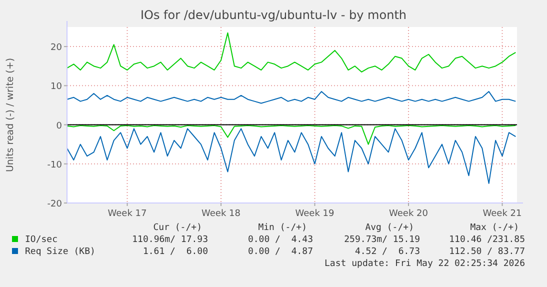 This screenshot has height=287, width=547. Describe the element at coordinates (487, 240) in the screenshot. I see `text: 110.46 /231.85` at that location.